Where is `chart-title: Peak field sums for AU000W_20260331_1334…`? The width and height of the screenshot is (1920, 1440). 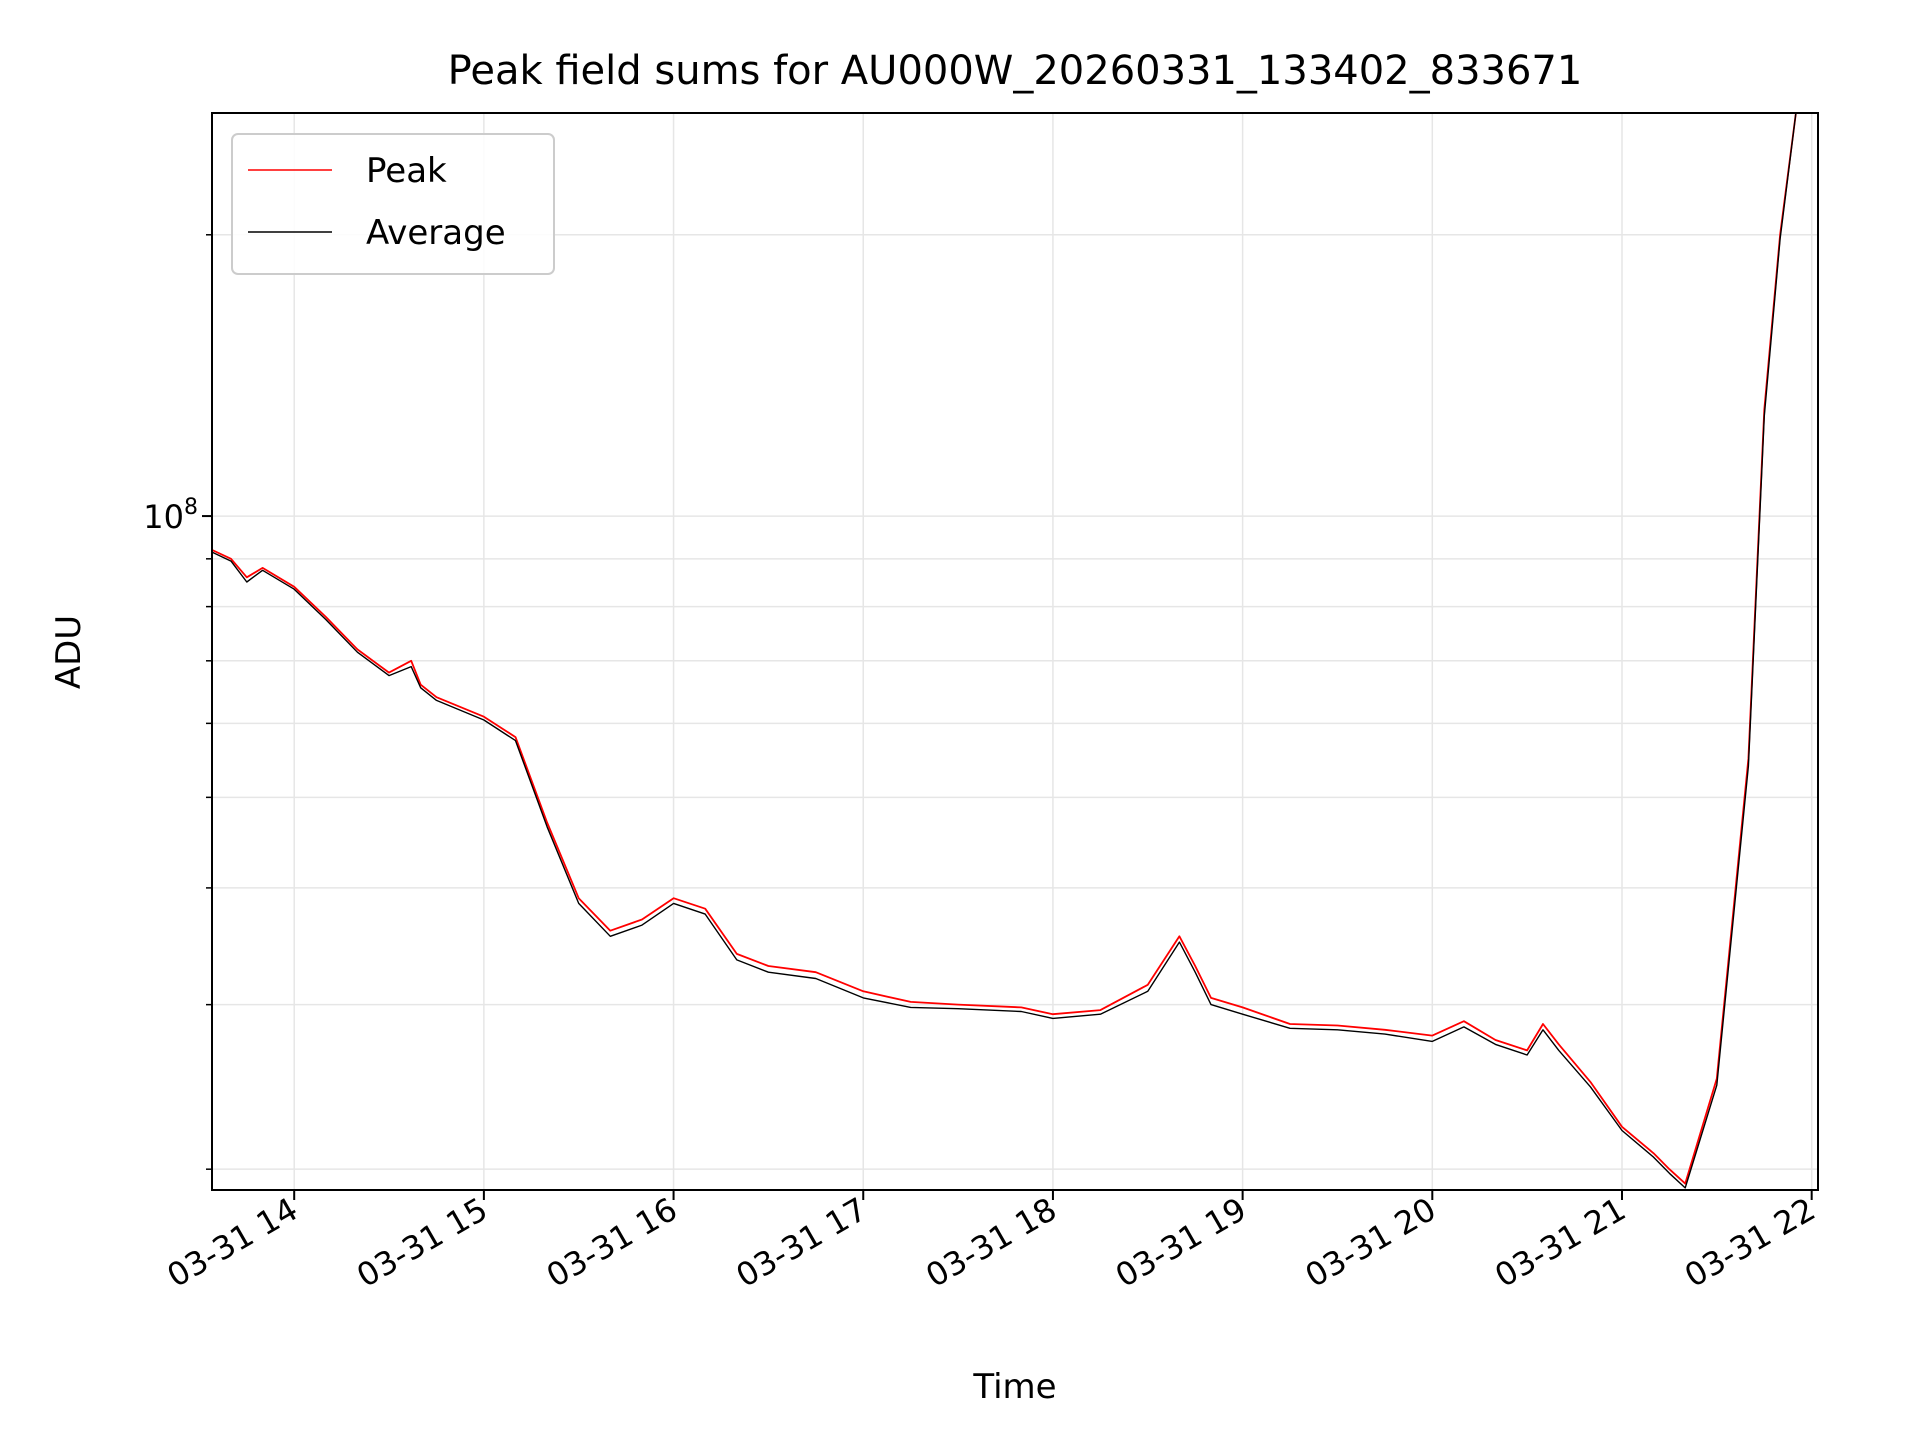
chart-title: Peak field sums for AU000W_20260331_1334… is located at coordinates (1015, 71).